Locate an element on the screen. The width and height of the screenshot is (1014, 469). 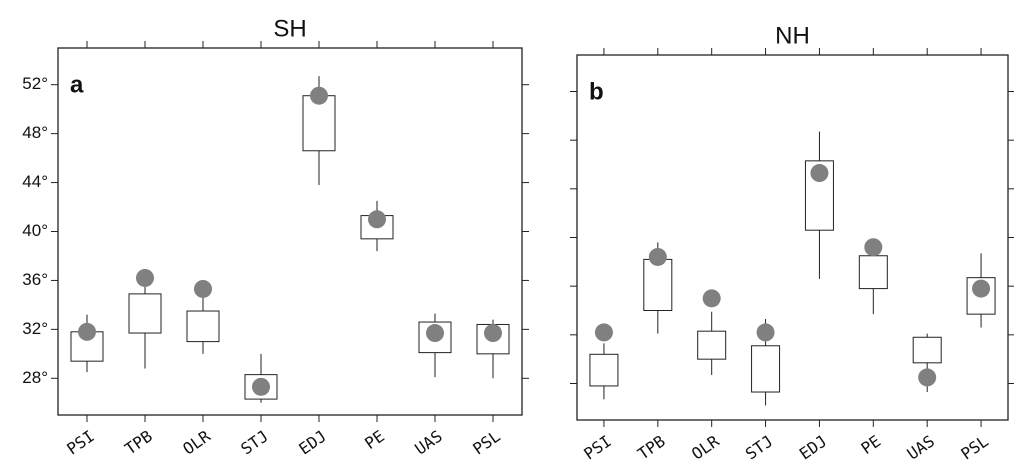
y-tick-label: 48° is located at coordinates (35, 132).